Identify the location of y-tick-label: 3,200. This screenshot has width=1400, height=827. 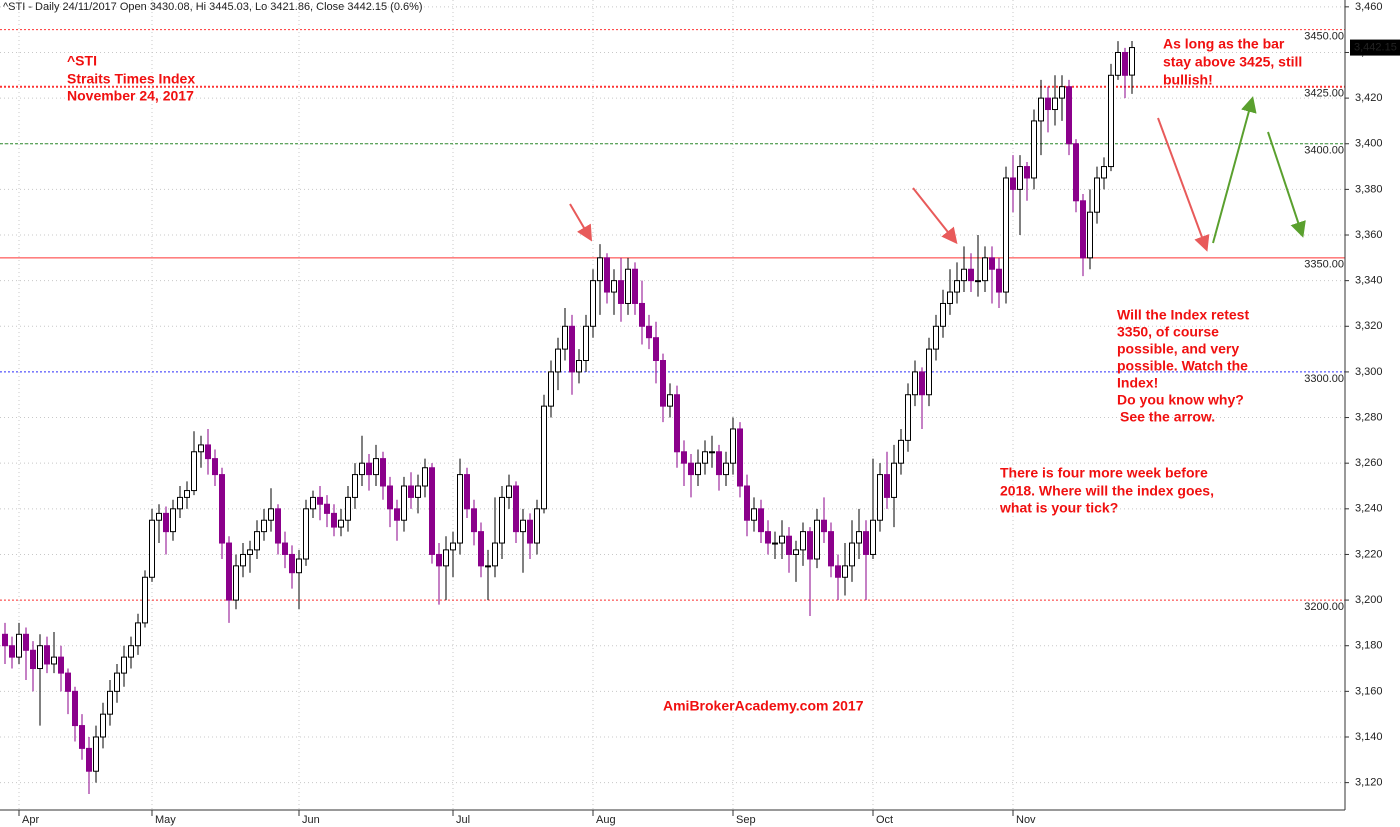
(1369, 600).